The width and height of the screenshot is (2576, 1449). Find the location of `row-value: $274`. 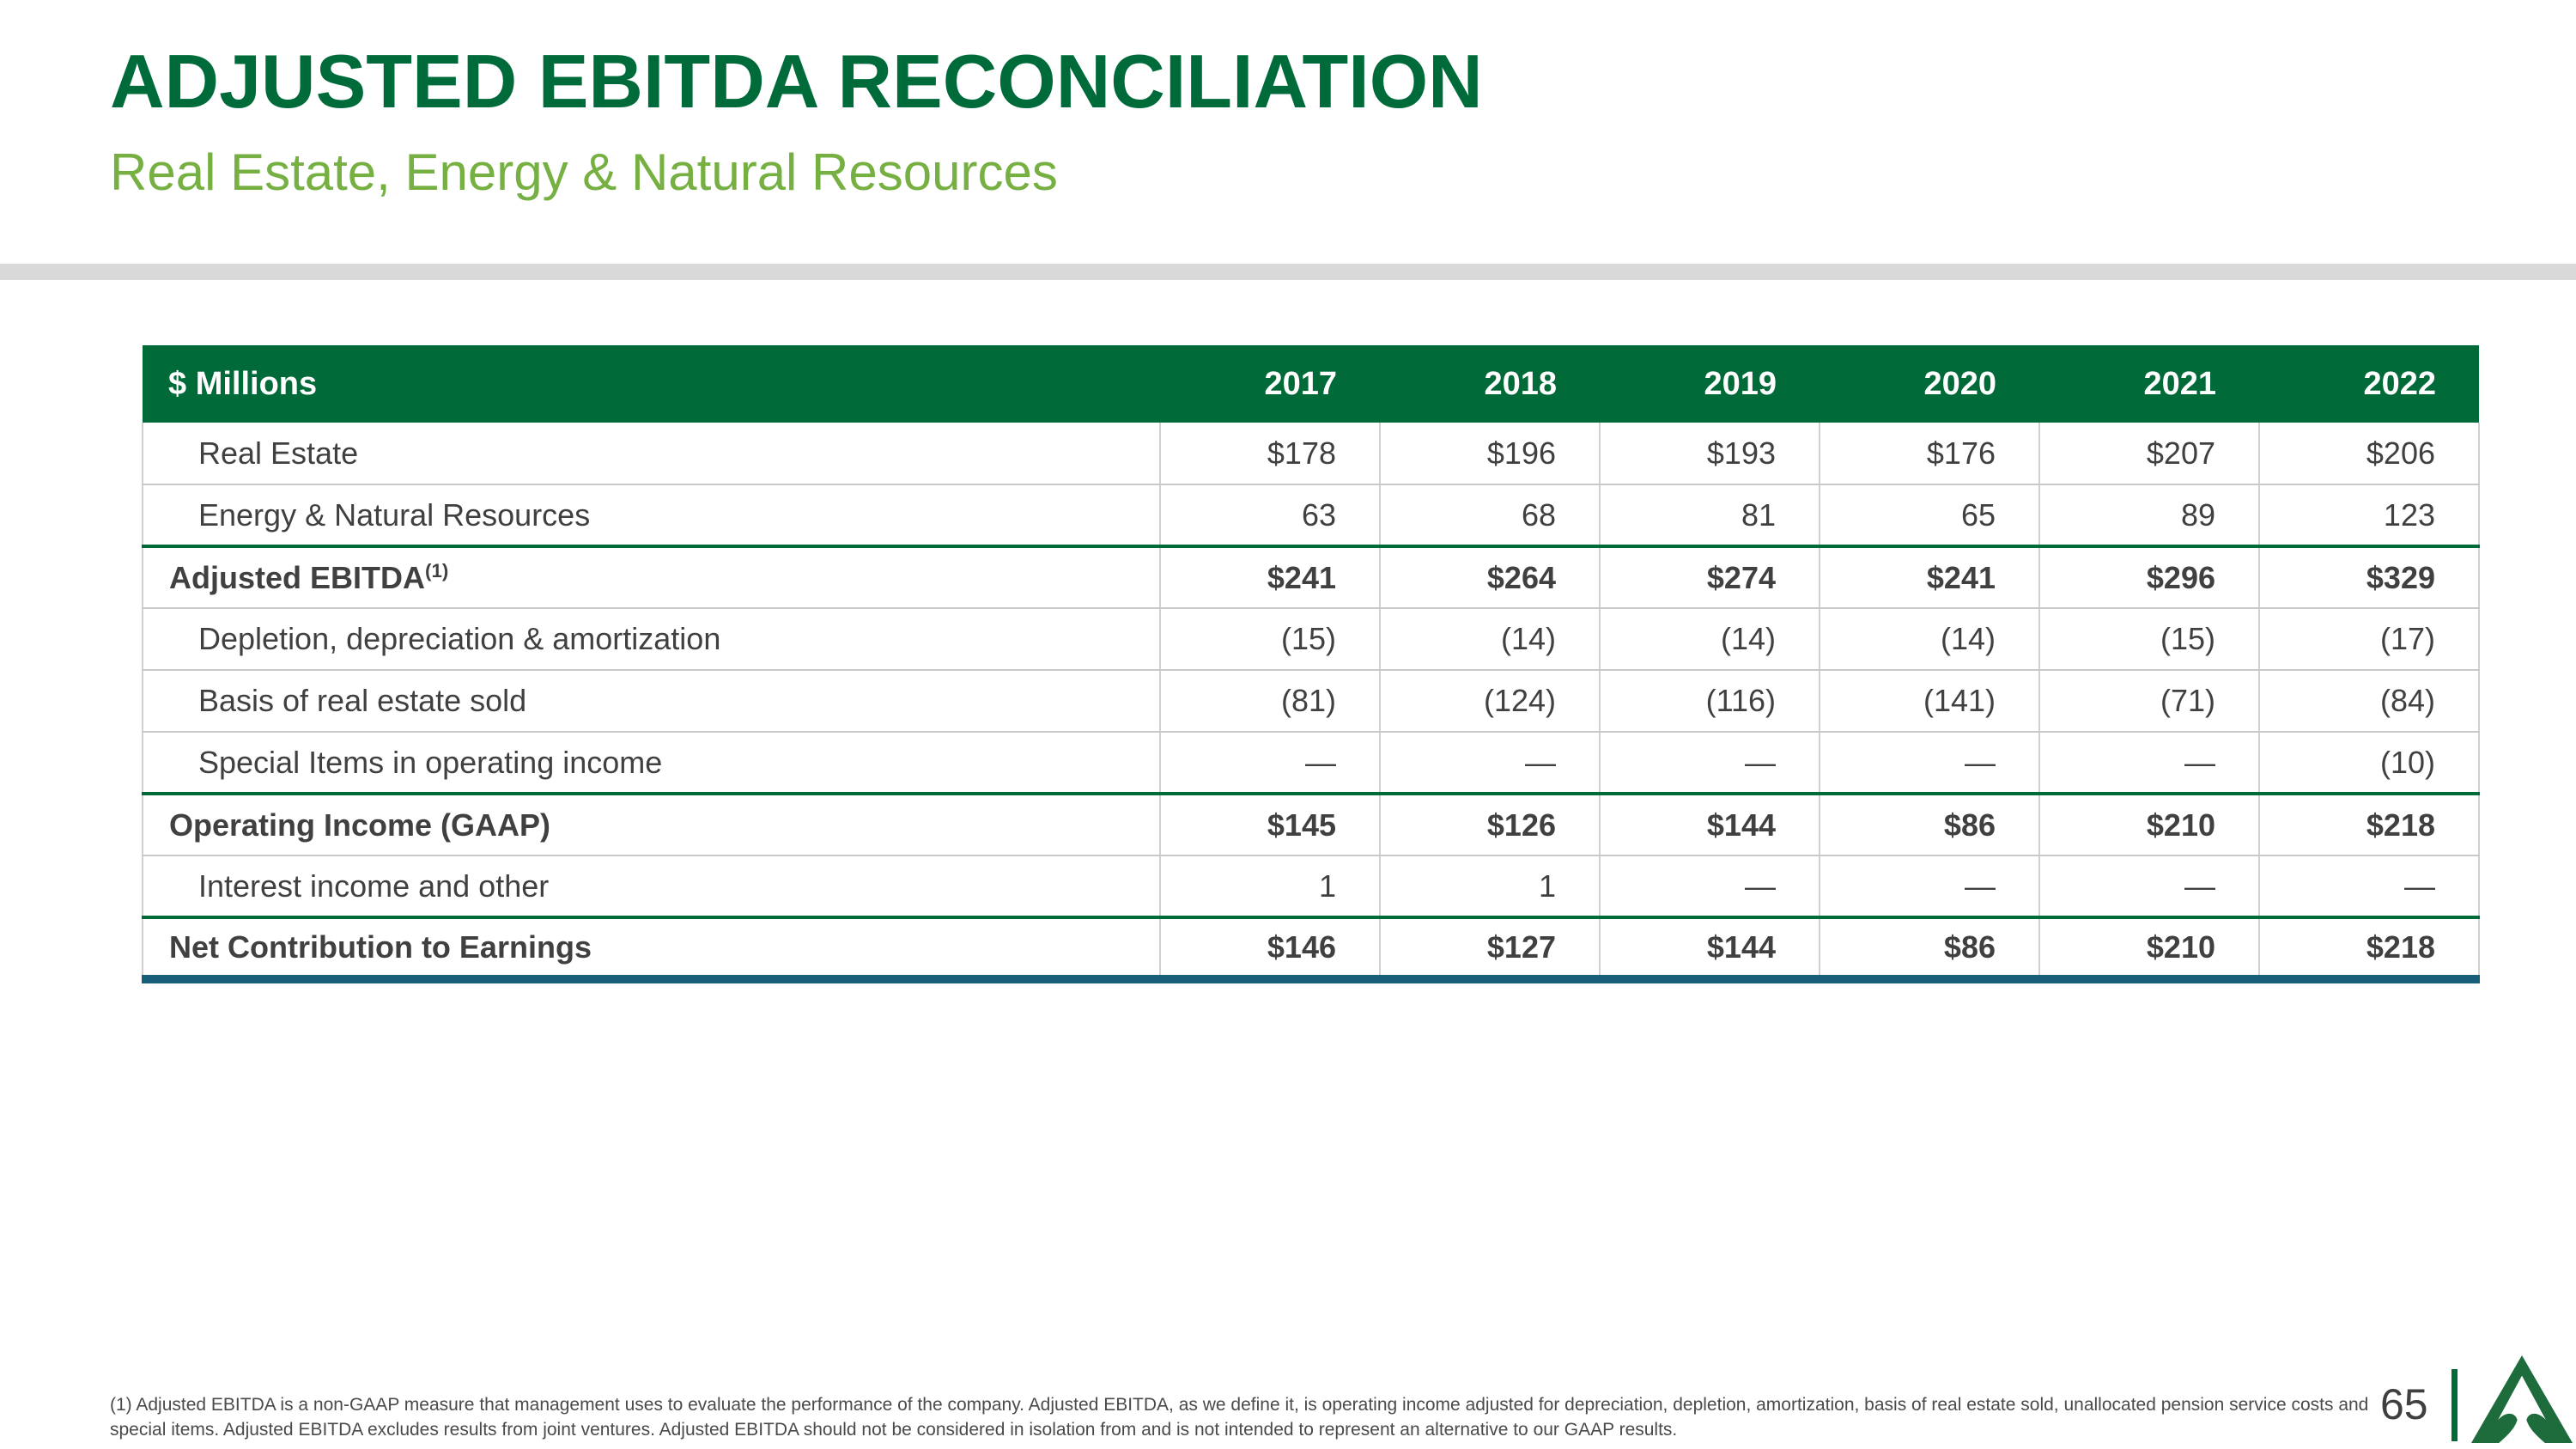

row-value: $274 is located at coordinates (1709, 577).